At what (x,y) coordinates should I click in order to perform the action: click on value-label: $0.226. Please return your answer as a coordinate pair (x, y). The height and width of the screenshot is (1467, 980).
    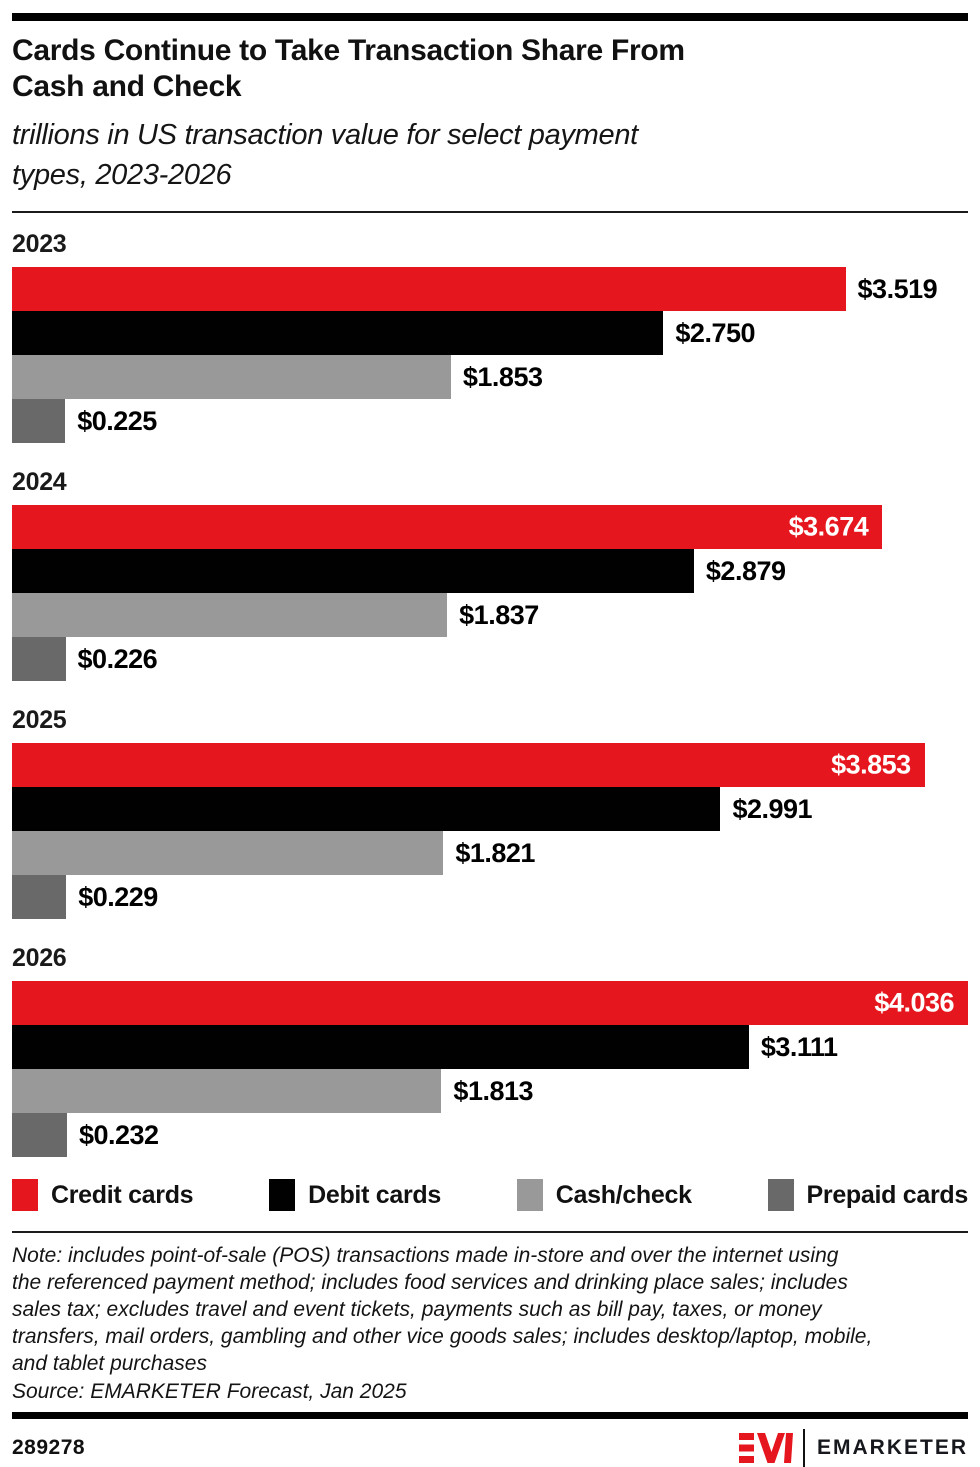
    Looking at the image, I should click on (117, 658).